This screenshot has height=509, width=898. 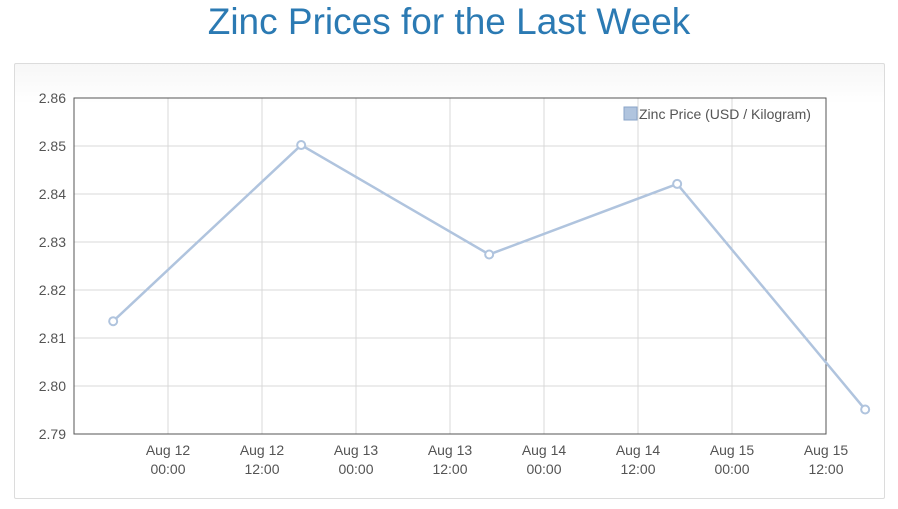 I want to click on y-tick-label: 2.80, so click(x=52, y=386).